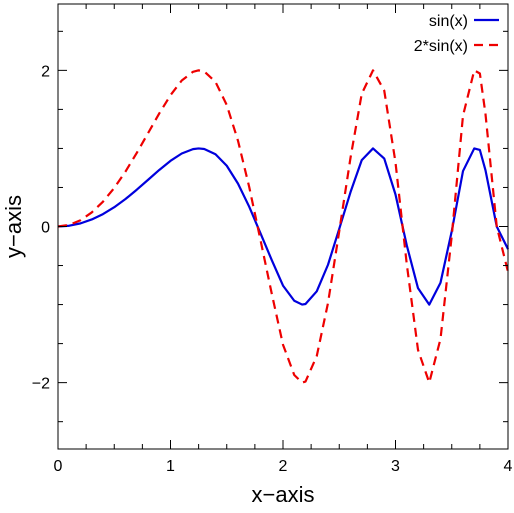  What do you see at coordinates (170, 466) in the screenshot?
I see `x-tick-label: 1` at bounding box center [170, 466].